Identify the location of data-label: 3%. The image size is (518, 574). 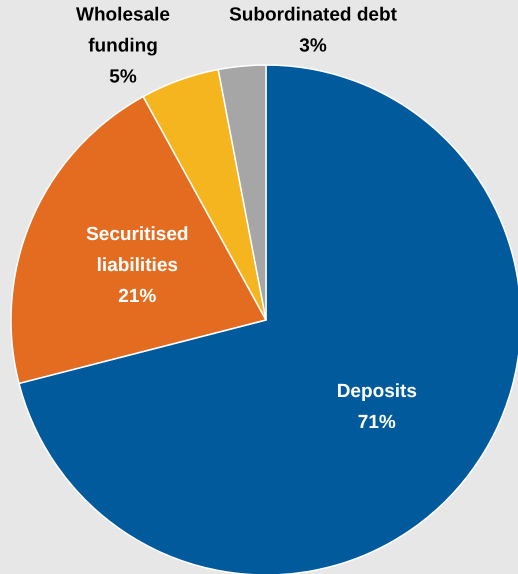
(313, 46).